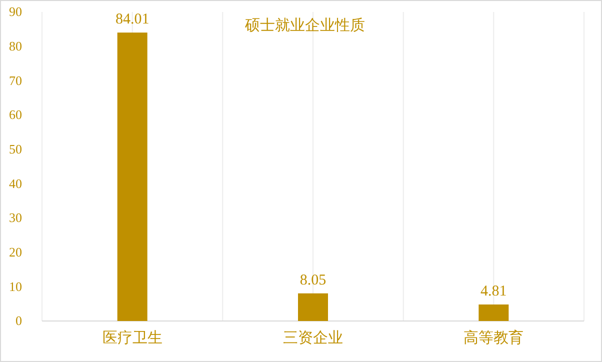 This screenshot has width=602, height=362. I want to click on data-label: 84.01, so click(132, 20).